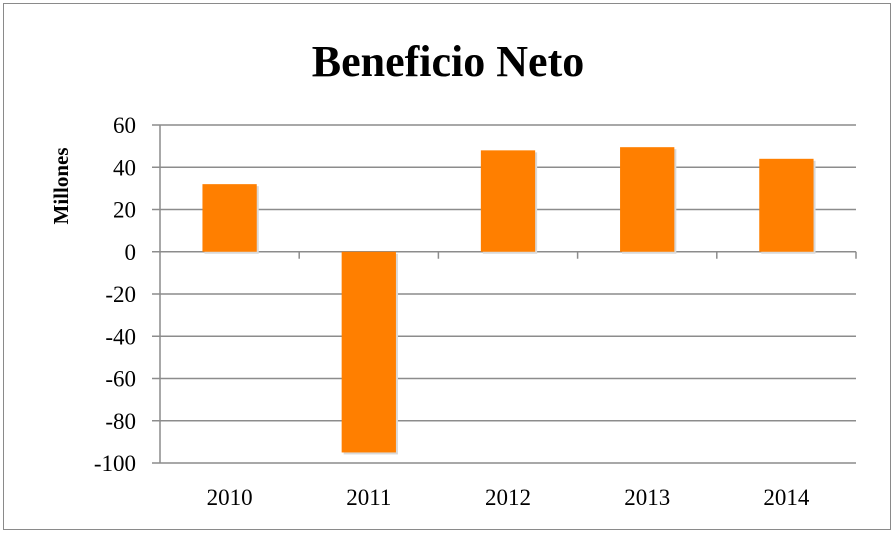  Describe the element at coordinates (508, 201) in the screenshot. I see `bar-2012` at that location.